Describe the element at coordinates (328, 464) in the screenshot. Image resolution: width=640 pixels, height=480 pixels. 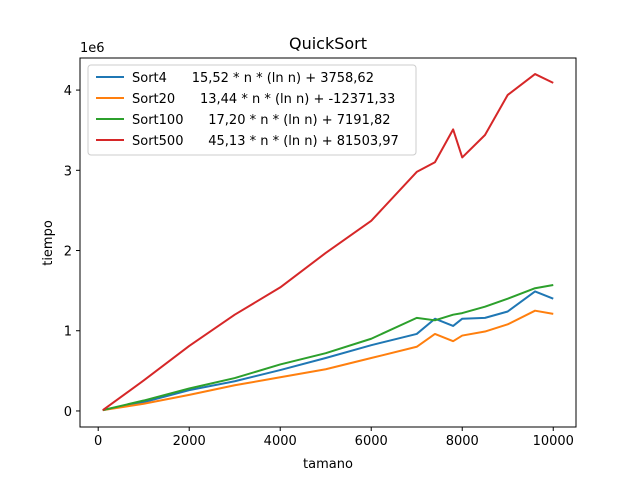
I see `x-axis-label: tamano` at that location.